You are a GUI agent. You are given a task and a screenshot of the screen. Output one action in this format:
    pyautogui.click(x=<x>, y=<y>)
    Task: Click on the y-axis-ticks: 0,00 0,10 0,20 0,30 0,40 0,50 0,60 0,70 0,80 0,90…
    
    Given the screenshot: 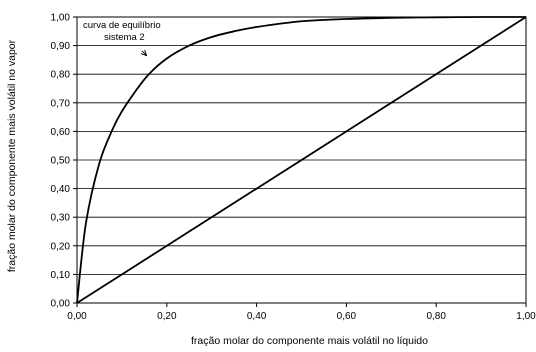 What is the action you would take?
    pyautogui.click(x=64, y=161)
    